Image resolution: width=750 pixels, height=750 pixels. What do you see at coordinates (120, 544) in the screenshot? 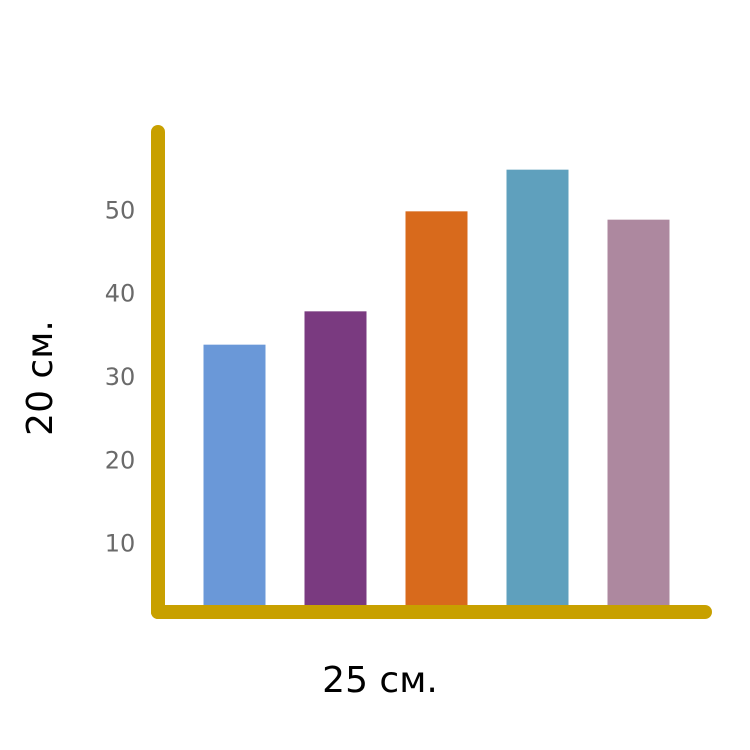
I see `y-tick-label: 10` at bounding box center [120, 544].